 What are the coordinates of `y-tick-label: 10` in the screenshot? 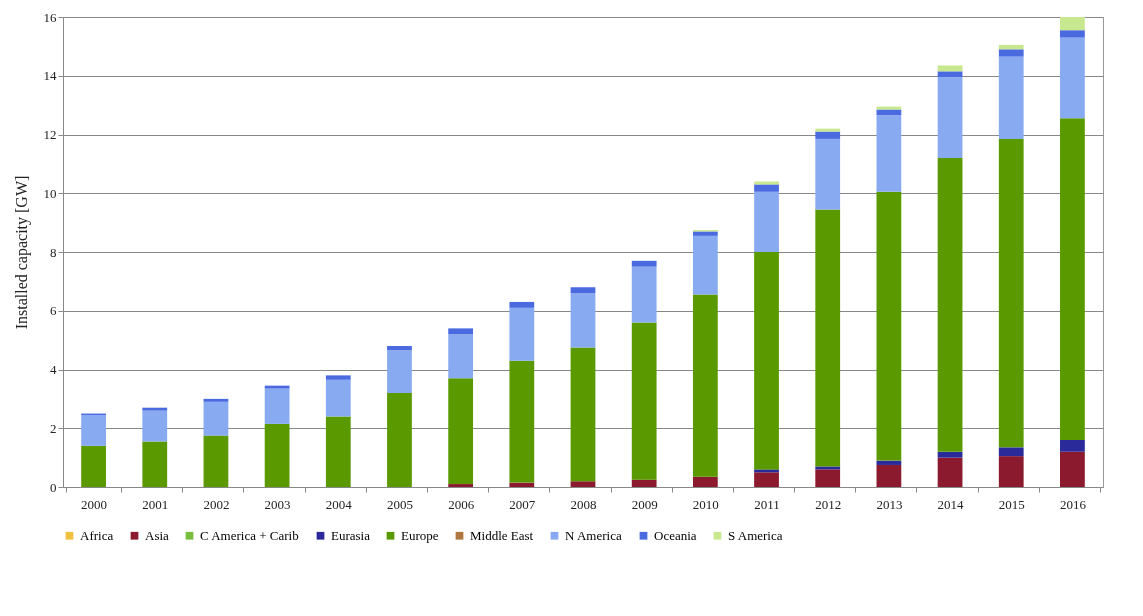 It's located at (50, 193).